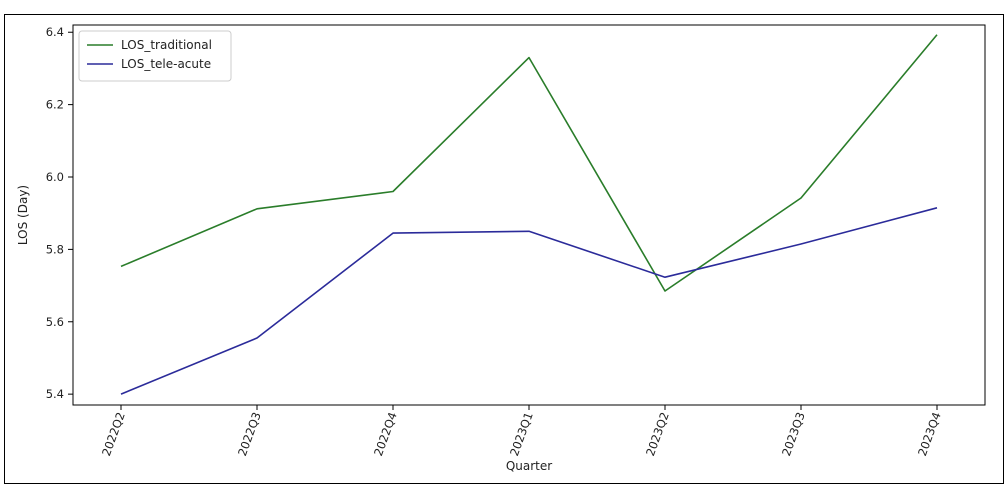  Describe the element at coordinates (55, 177) in the screenshot. I see `y-tick-label: 6.0` at that location.